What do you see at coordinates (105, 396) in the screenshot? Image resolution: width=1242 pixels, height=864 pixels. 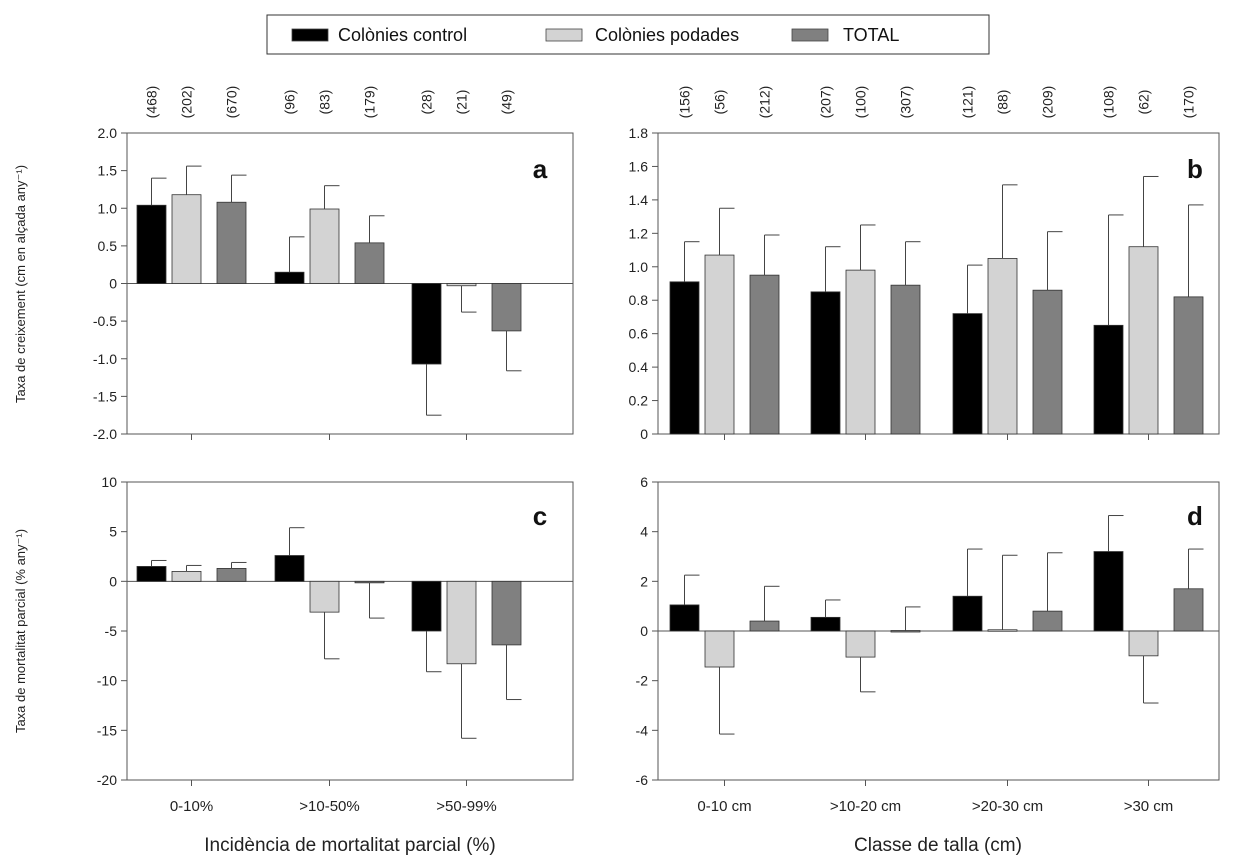 I see `y-tick-label: -1.5` at bounding box center [105, 396].